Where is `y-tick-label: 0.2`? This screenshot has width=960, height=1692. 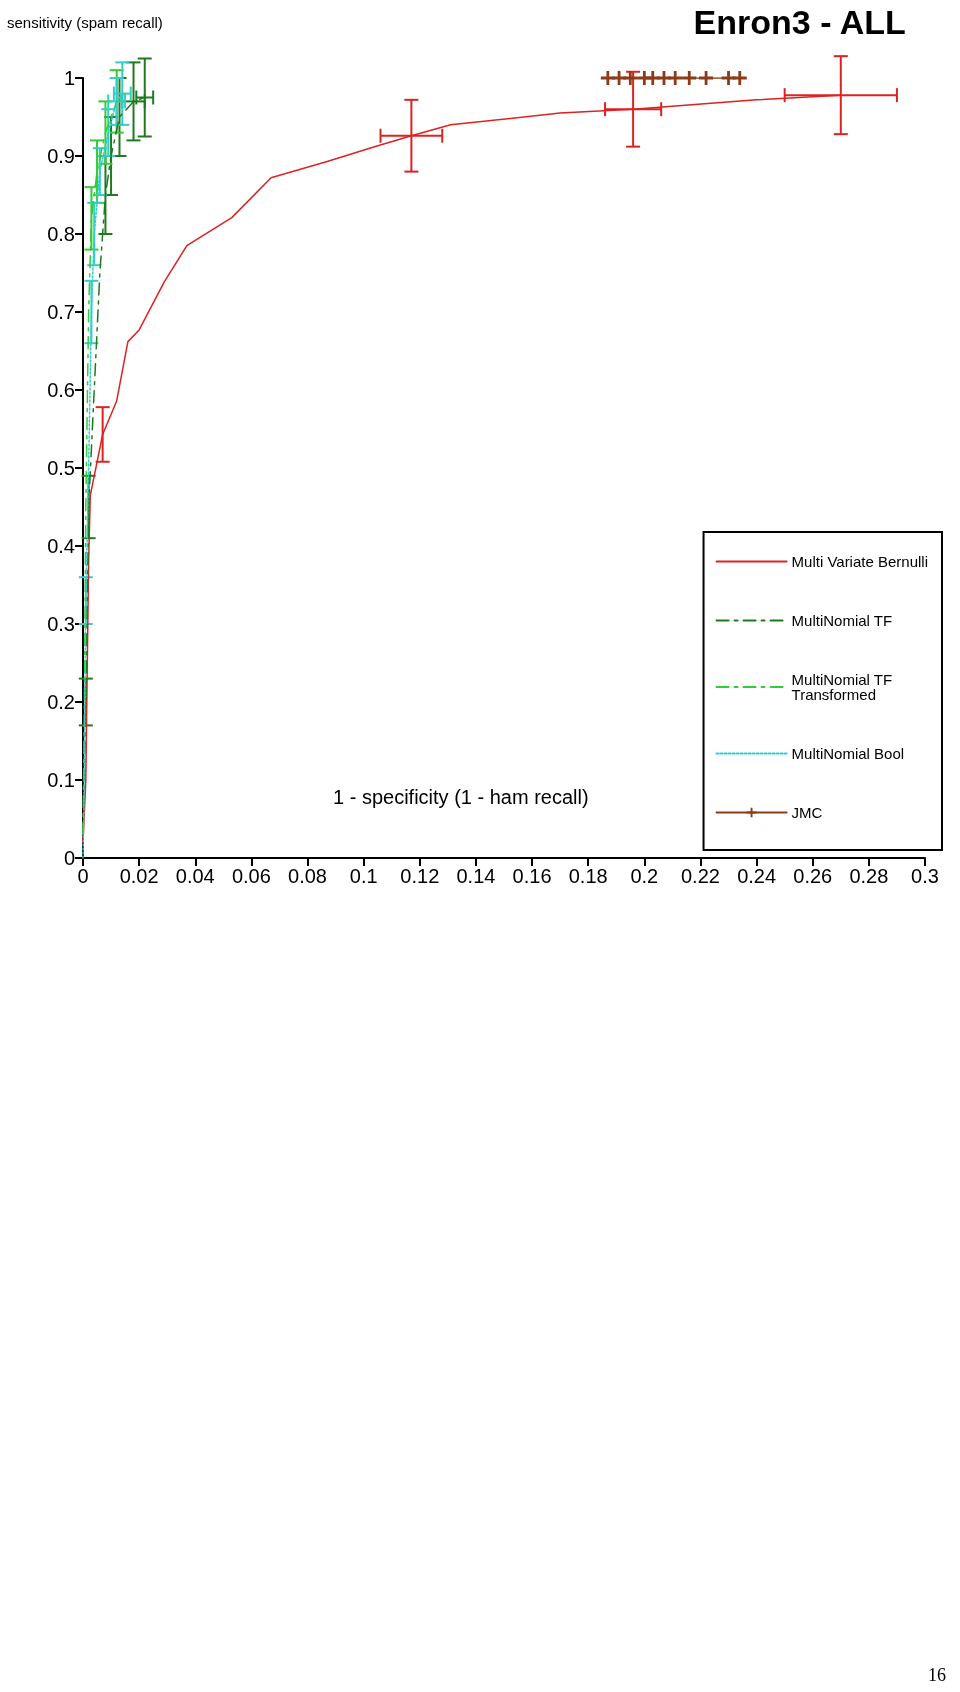 y-tick-label: 0.2 is located at coordinates (61, 702).